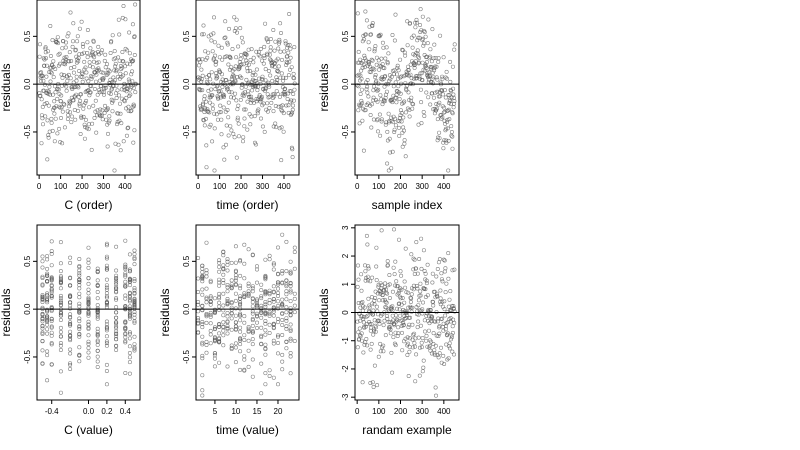 The width and height of the screenshot is (800, 450). Describe the element at coordinates (87, 87) in the screenshot. I see `points-group` at that location.